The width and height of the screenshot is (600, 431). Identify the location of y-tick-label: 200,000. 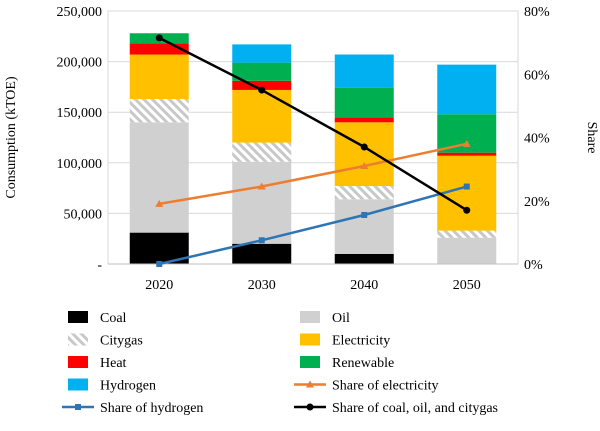
(80, 63).